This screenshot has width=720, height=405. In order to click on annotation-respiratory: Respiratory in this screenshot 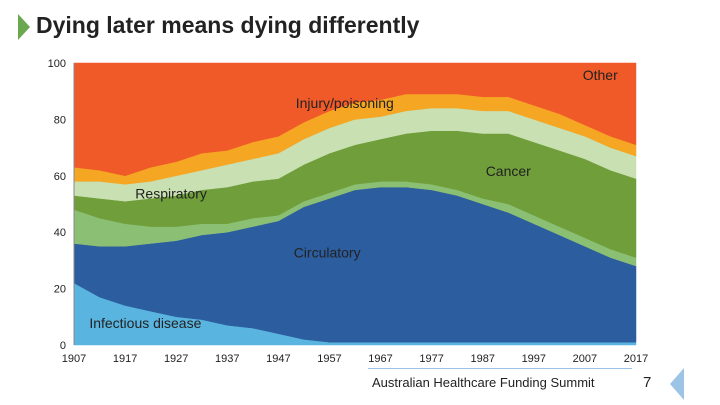, I will do `click(171, 193)`.